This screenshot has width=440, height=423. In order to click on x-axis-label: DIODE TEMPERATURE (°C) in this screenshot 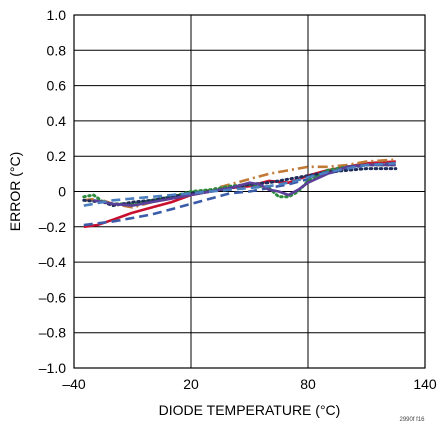, I will do `click(250, 410)`.